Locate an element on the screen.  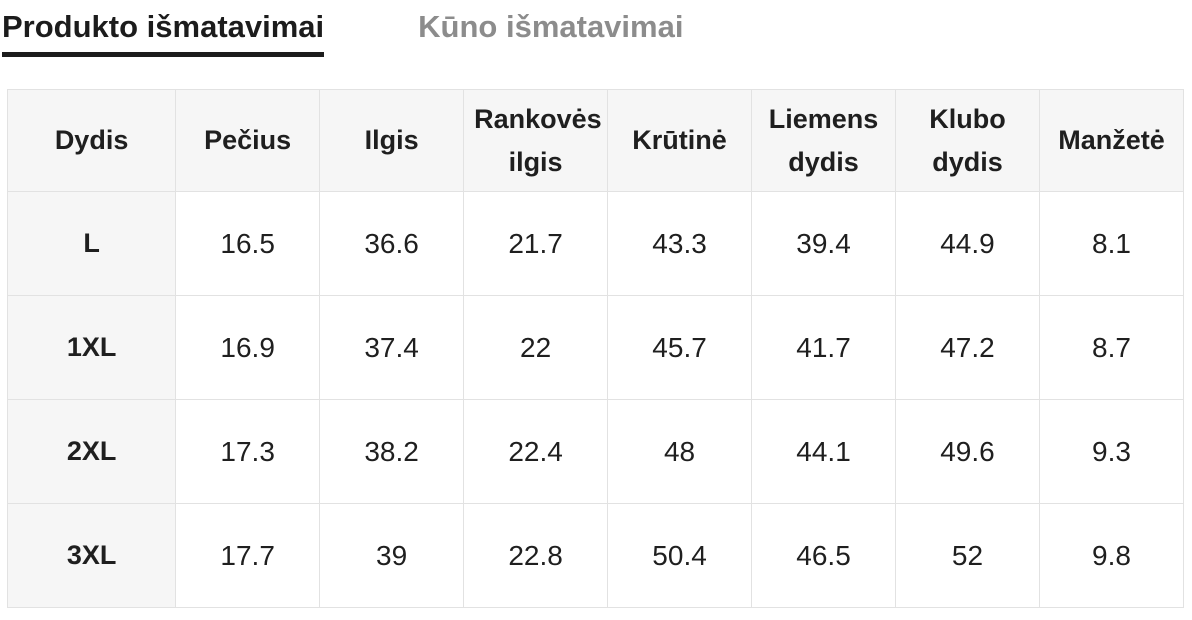
column-header-hip: Klubo dydis is located at coordinates (967, 141).